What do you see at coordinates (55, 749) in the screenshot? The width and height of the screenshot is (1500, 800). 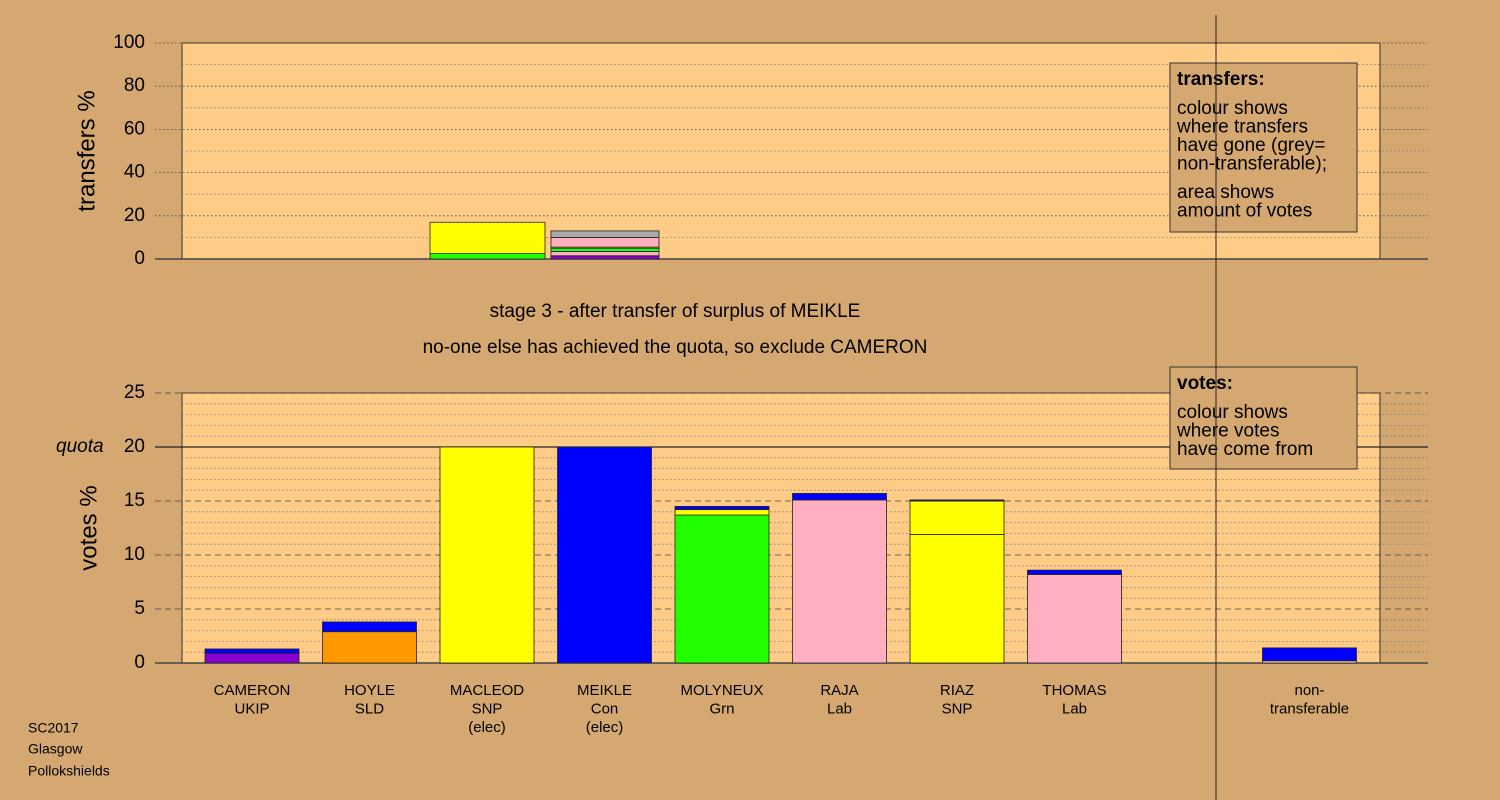 I see `footer: Glasgow` at bounding box center [55, 749].